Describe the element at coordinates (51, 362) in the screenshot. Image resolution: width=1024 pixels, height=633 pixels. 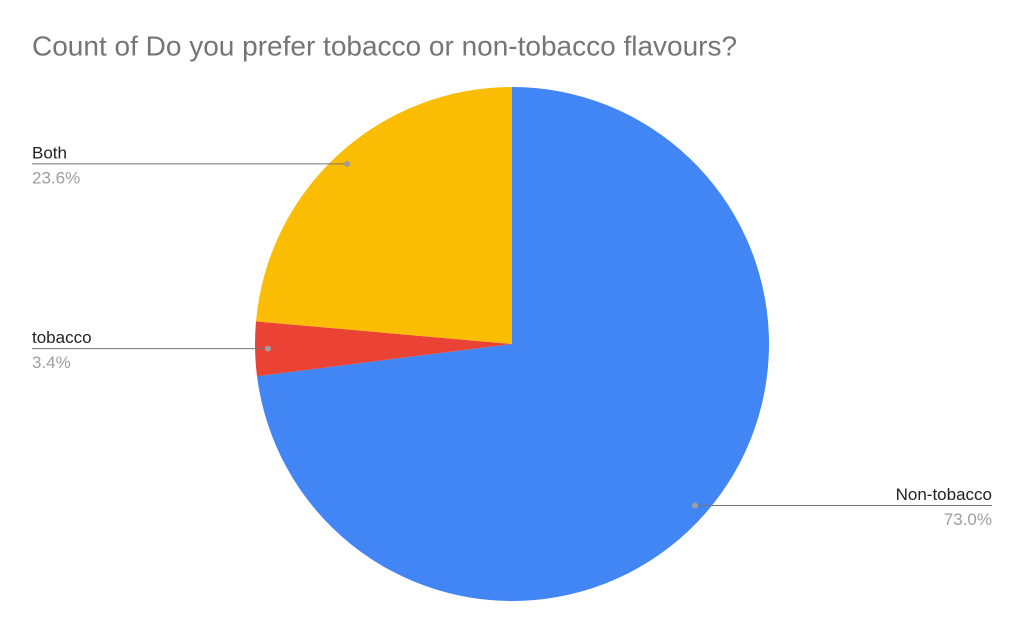
I see `slice-value-label: 3.4%` at that location.